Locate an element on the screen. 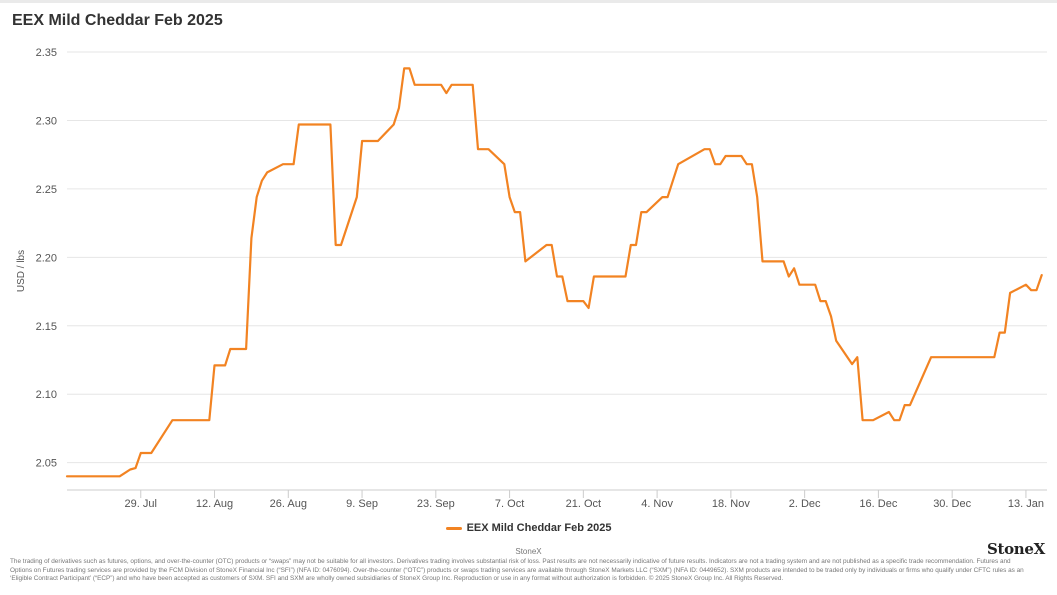  x-tick-label: 29. Jul is located at coordinates (141, 504).